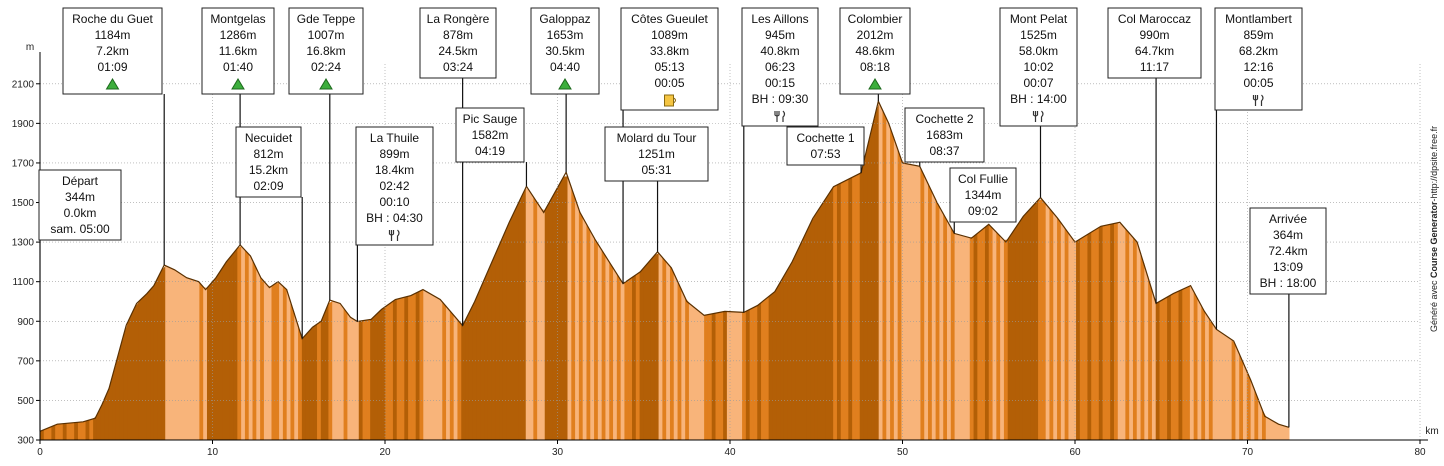 Image resolution: width=1444 pixels, height=466 pixels. Describe the element at coordinates (268, 162) in the screenshot. I see `waypoint-box` at that location.